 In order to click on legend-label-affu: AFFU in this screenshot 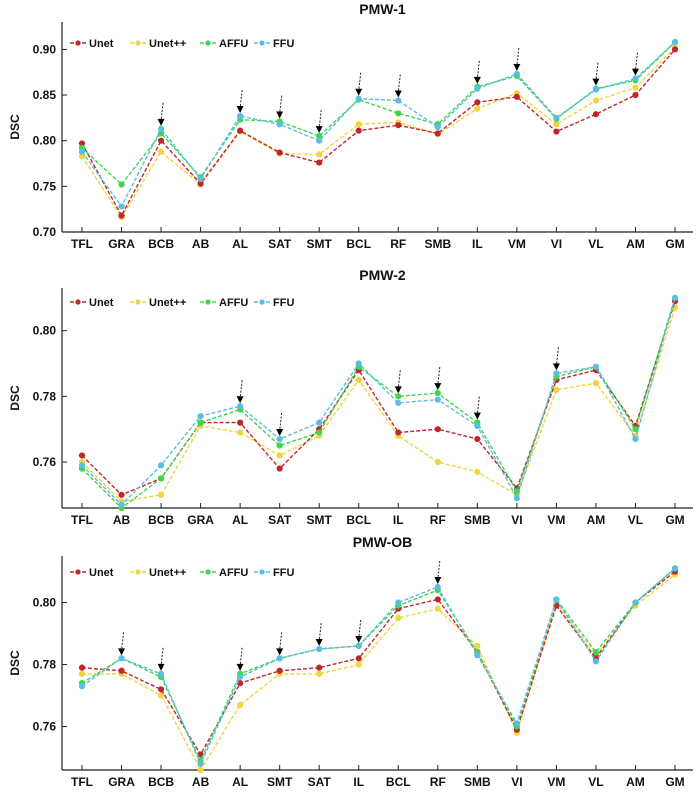, I will do `click(233, 44)`.